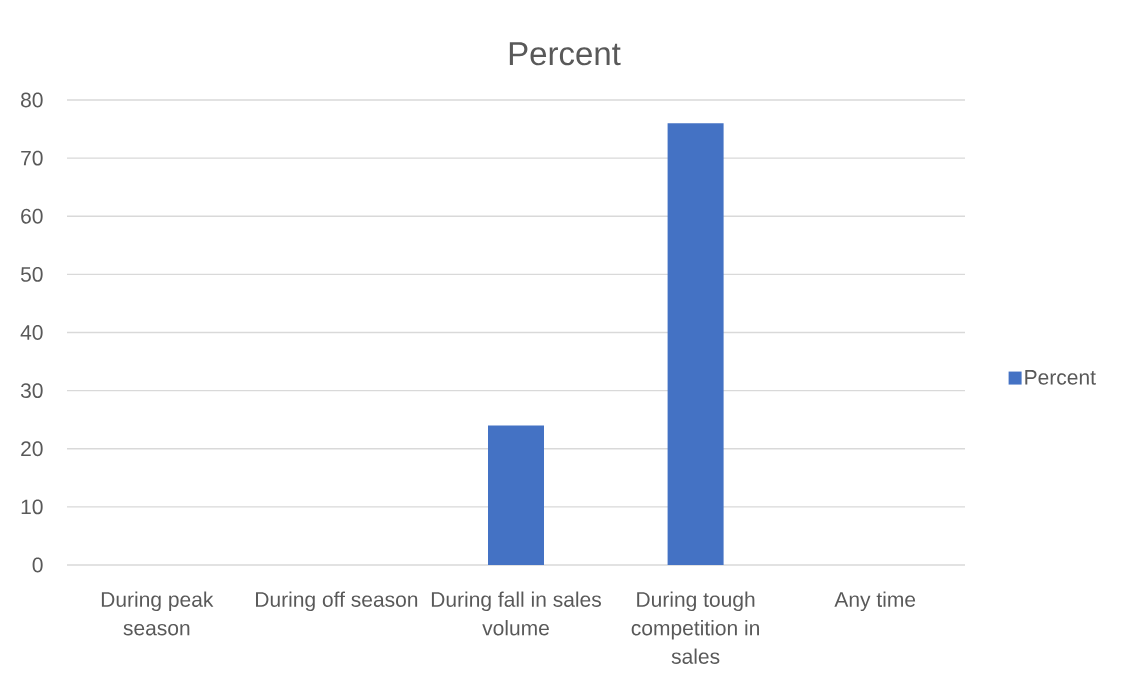  What do you see at coordinates (32, 449) in the screenshot?
I see `y-tick-label: 20` at bounding box center [32, 449].